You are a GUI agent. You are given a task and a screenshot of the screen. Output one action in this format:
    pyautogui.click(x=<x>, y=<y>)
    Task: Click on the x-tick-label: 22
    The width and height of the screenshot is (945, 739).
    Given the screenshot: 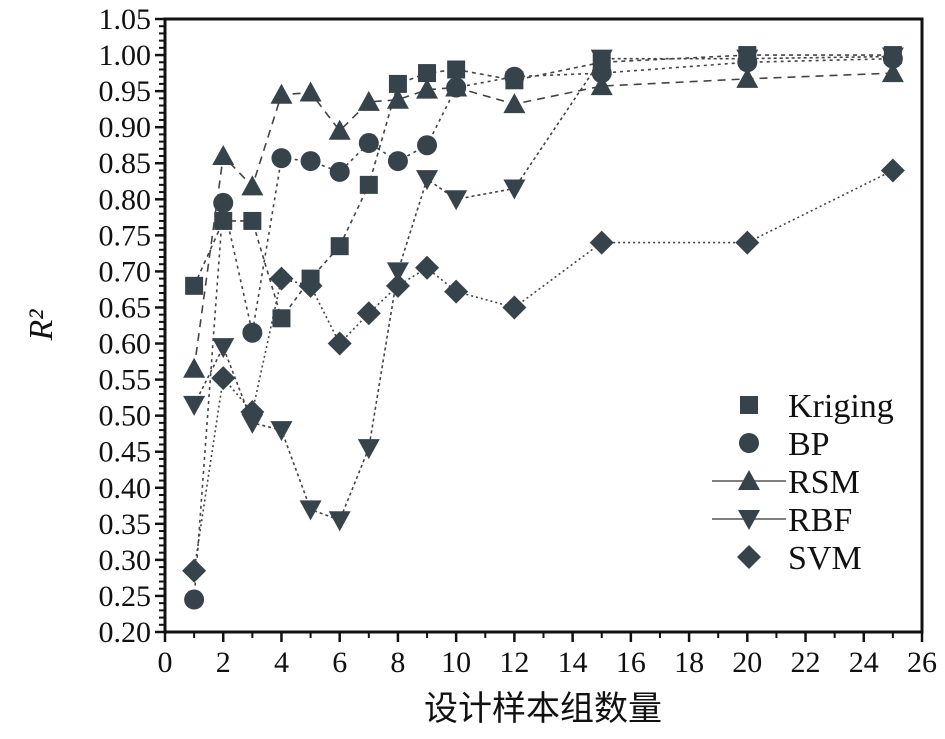 What is the action you would take?
    pyautogui.click(x=806, y=662)
    